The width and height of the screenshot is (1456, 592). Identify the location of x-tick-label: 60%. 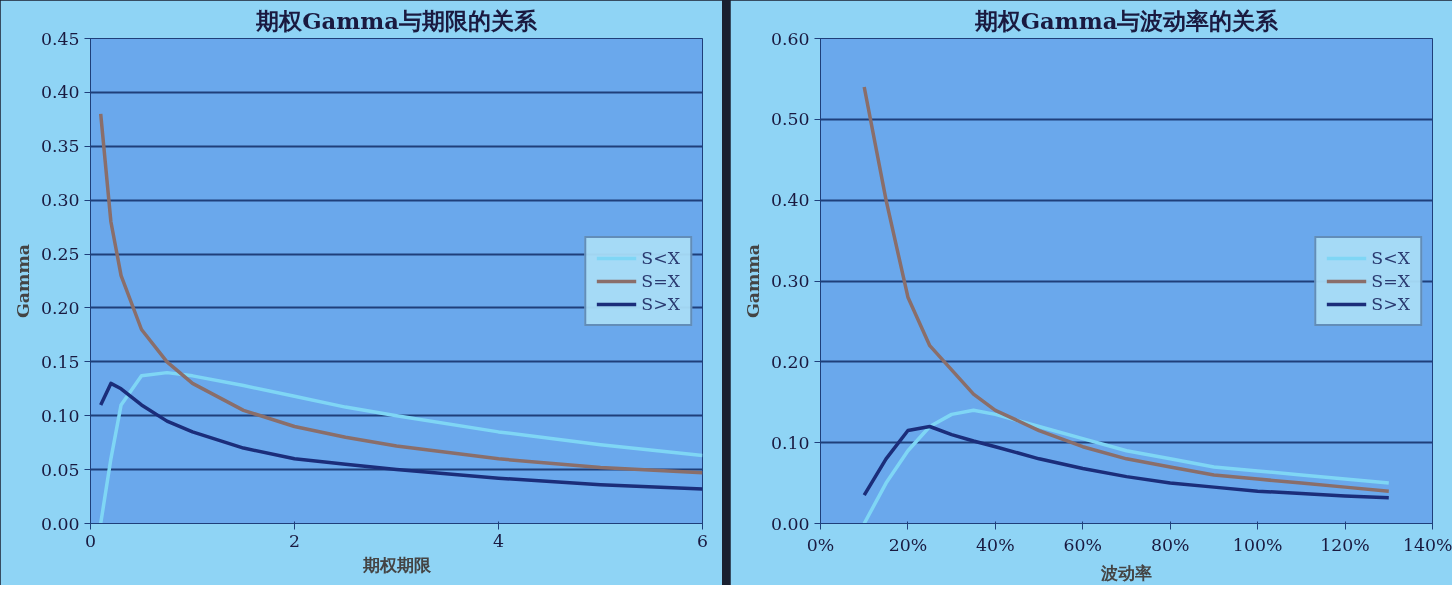
(1083, 544).